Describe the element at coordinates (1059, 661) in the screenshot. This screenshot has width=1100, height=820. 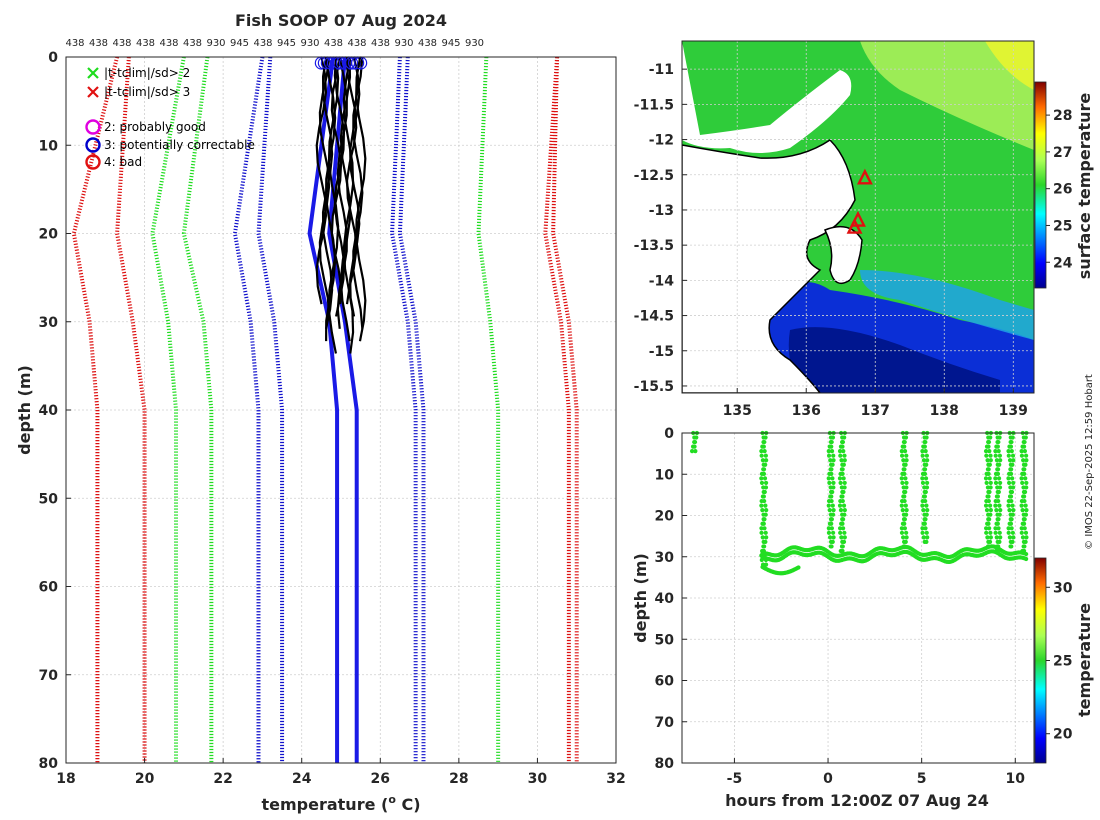
I see `depth-time-colorbar-ticks: 20 25 30` at that location.